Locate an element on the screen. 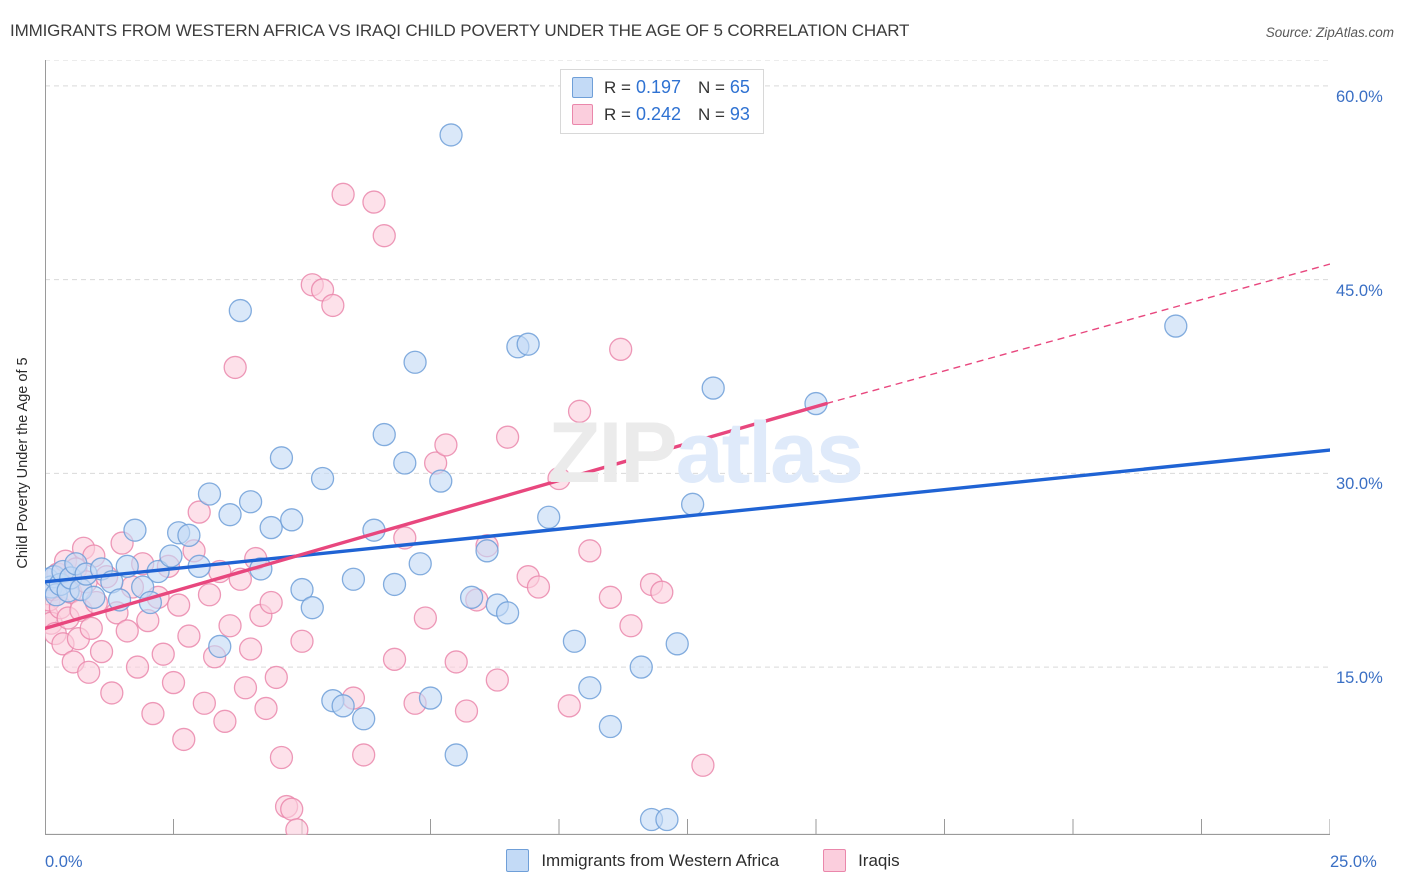 This screenshot has height=892, width=1406. source-label: Source: ZipAtlas.com is located at coordinates (1329, 32).